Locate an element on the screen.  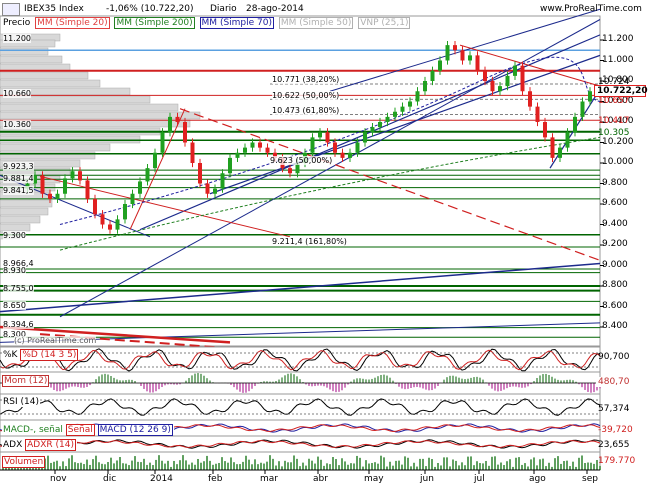
toolbar-icon is located at coordinates (11, 9).